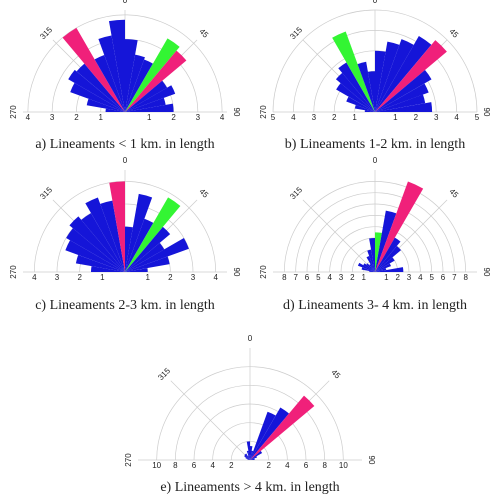  I want to click on caption: d) Lineaments 3- 4 km. in length, so click(375, 305).